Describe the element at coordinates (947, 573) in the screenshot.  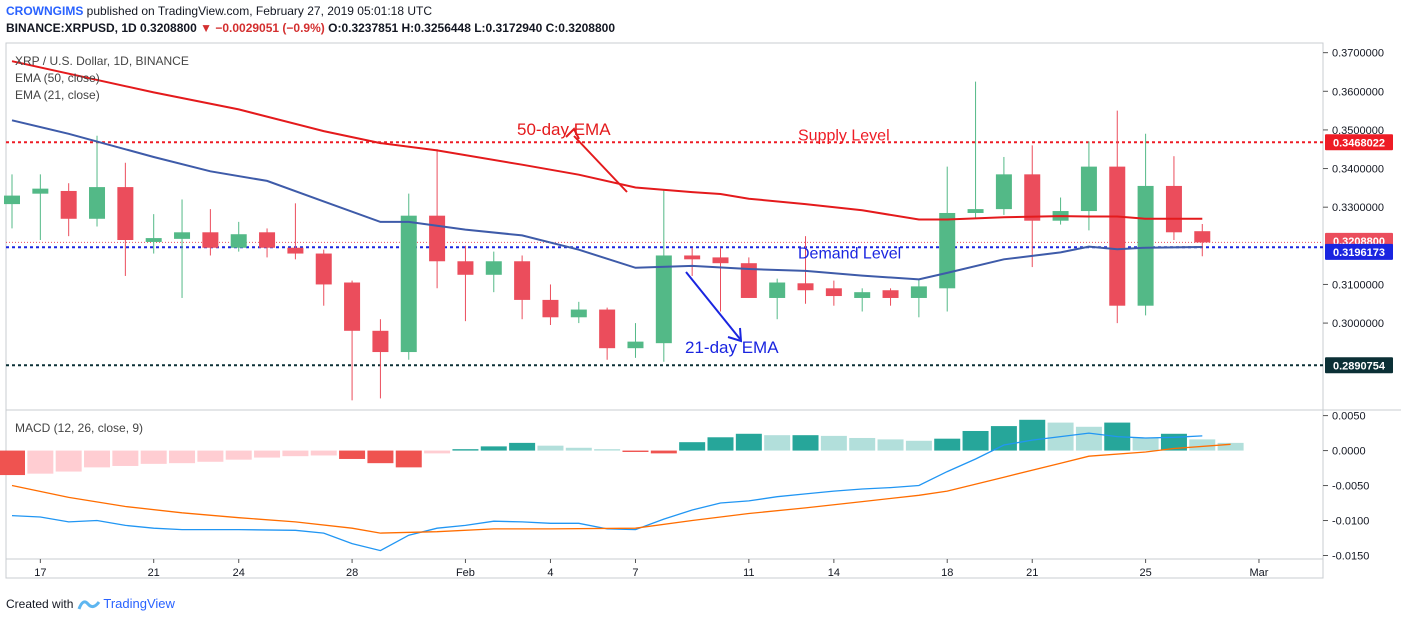
I see `time-axis-label: 18` at that location.